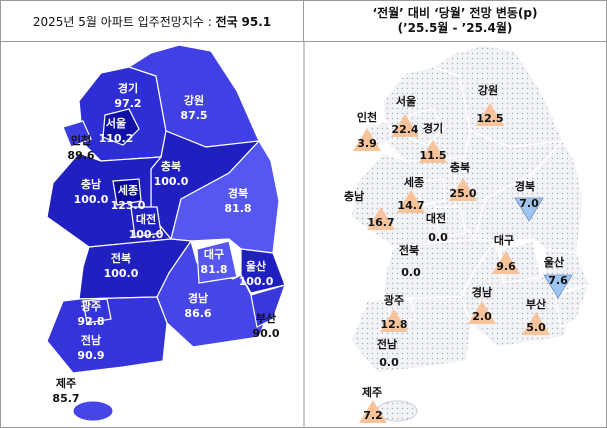 The width and height of the screenshot is (607, 428). What do you see at coordinates (432, 155) in the screenshot?
I see `change-value: 11.5` at bounding box center [432, 155].